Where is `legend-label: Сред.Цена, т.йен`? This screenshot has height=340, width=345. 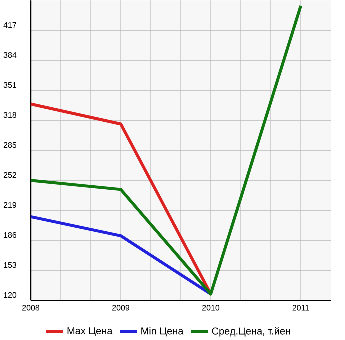 legend-label: Сред.Цена, т.йен is located at coordinates (251, 332).